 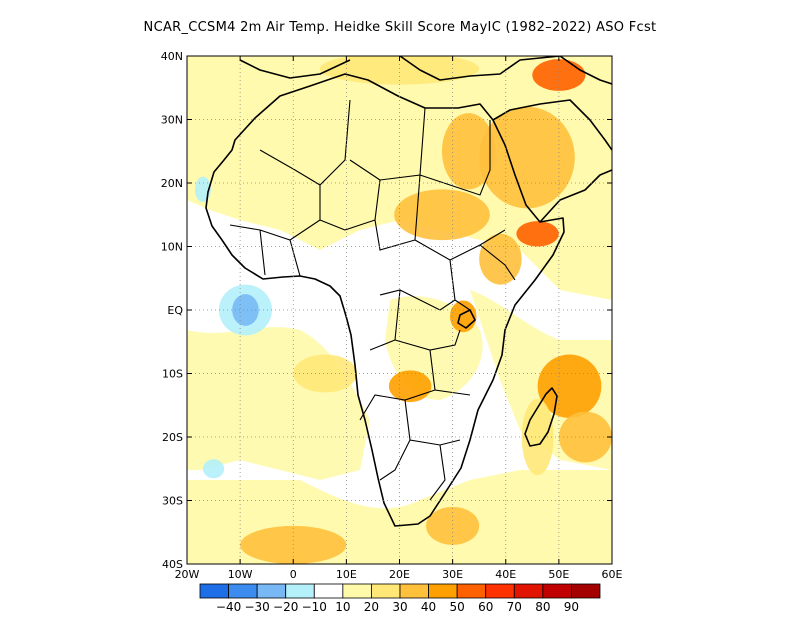 What do you see at coordinates (175, 310) in the screenshot?
I see `y-tick-label: EQ` at bounding box center [175, 310].